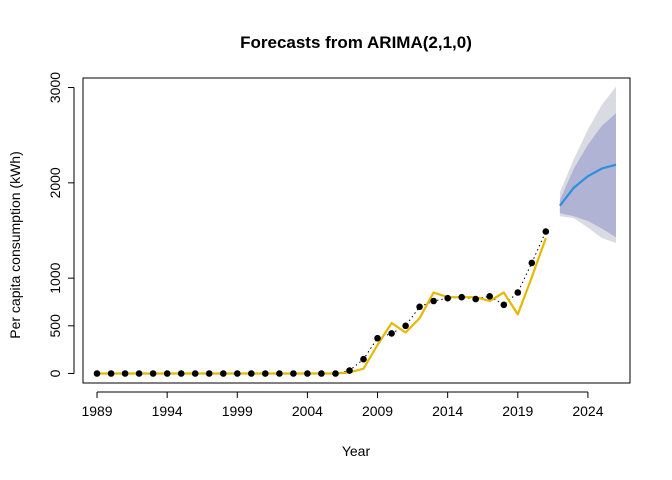 The width and height of the screenshot is (672, 480). Describe the element at coordinates (55, 277) in the screenshot. I see `y-tick-label: 1000` at that location.